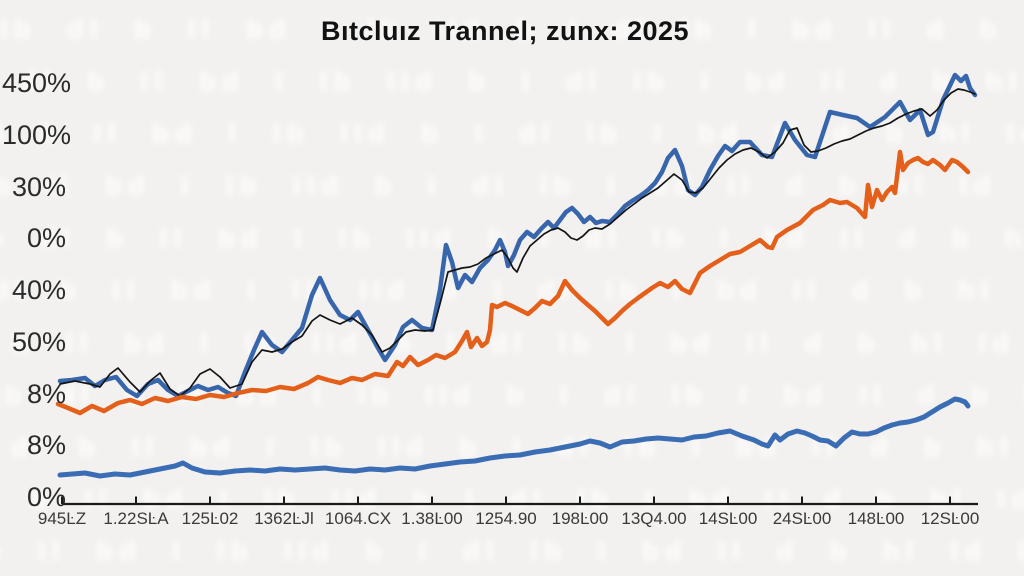 The image size is (1024, 576). Describe the element at coordinates (37, 134) in the screenshot. I see `y-tick-label: 100%` at that location.